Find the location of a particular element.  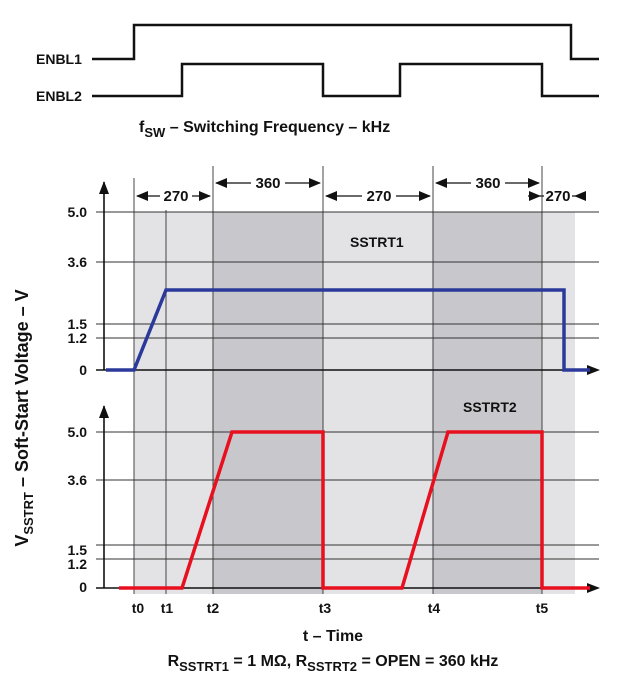

time-tick-t4: t4 is located at coordinates (434, 608).